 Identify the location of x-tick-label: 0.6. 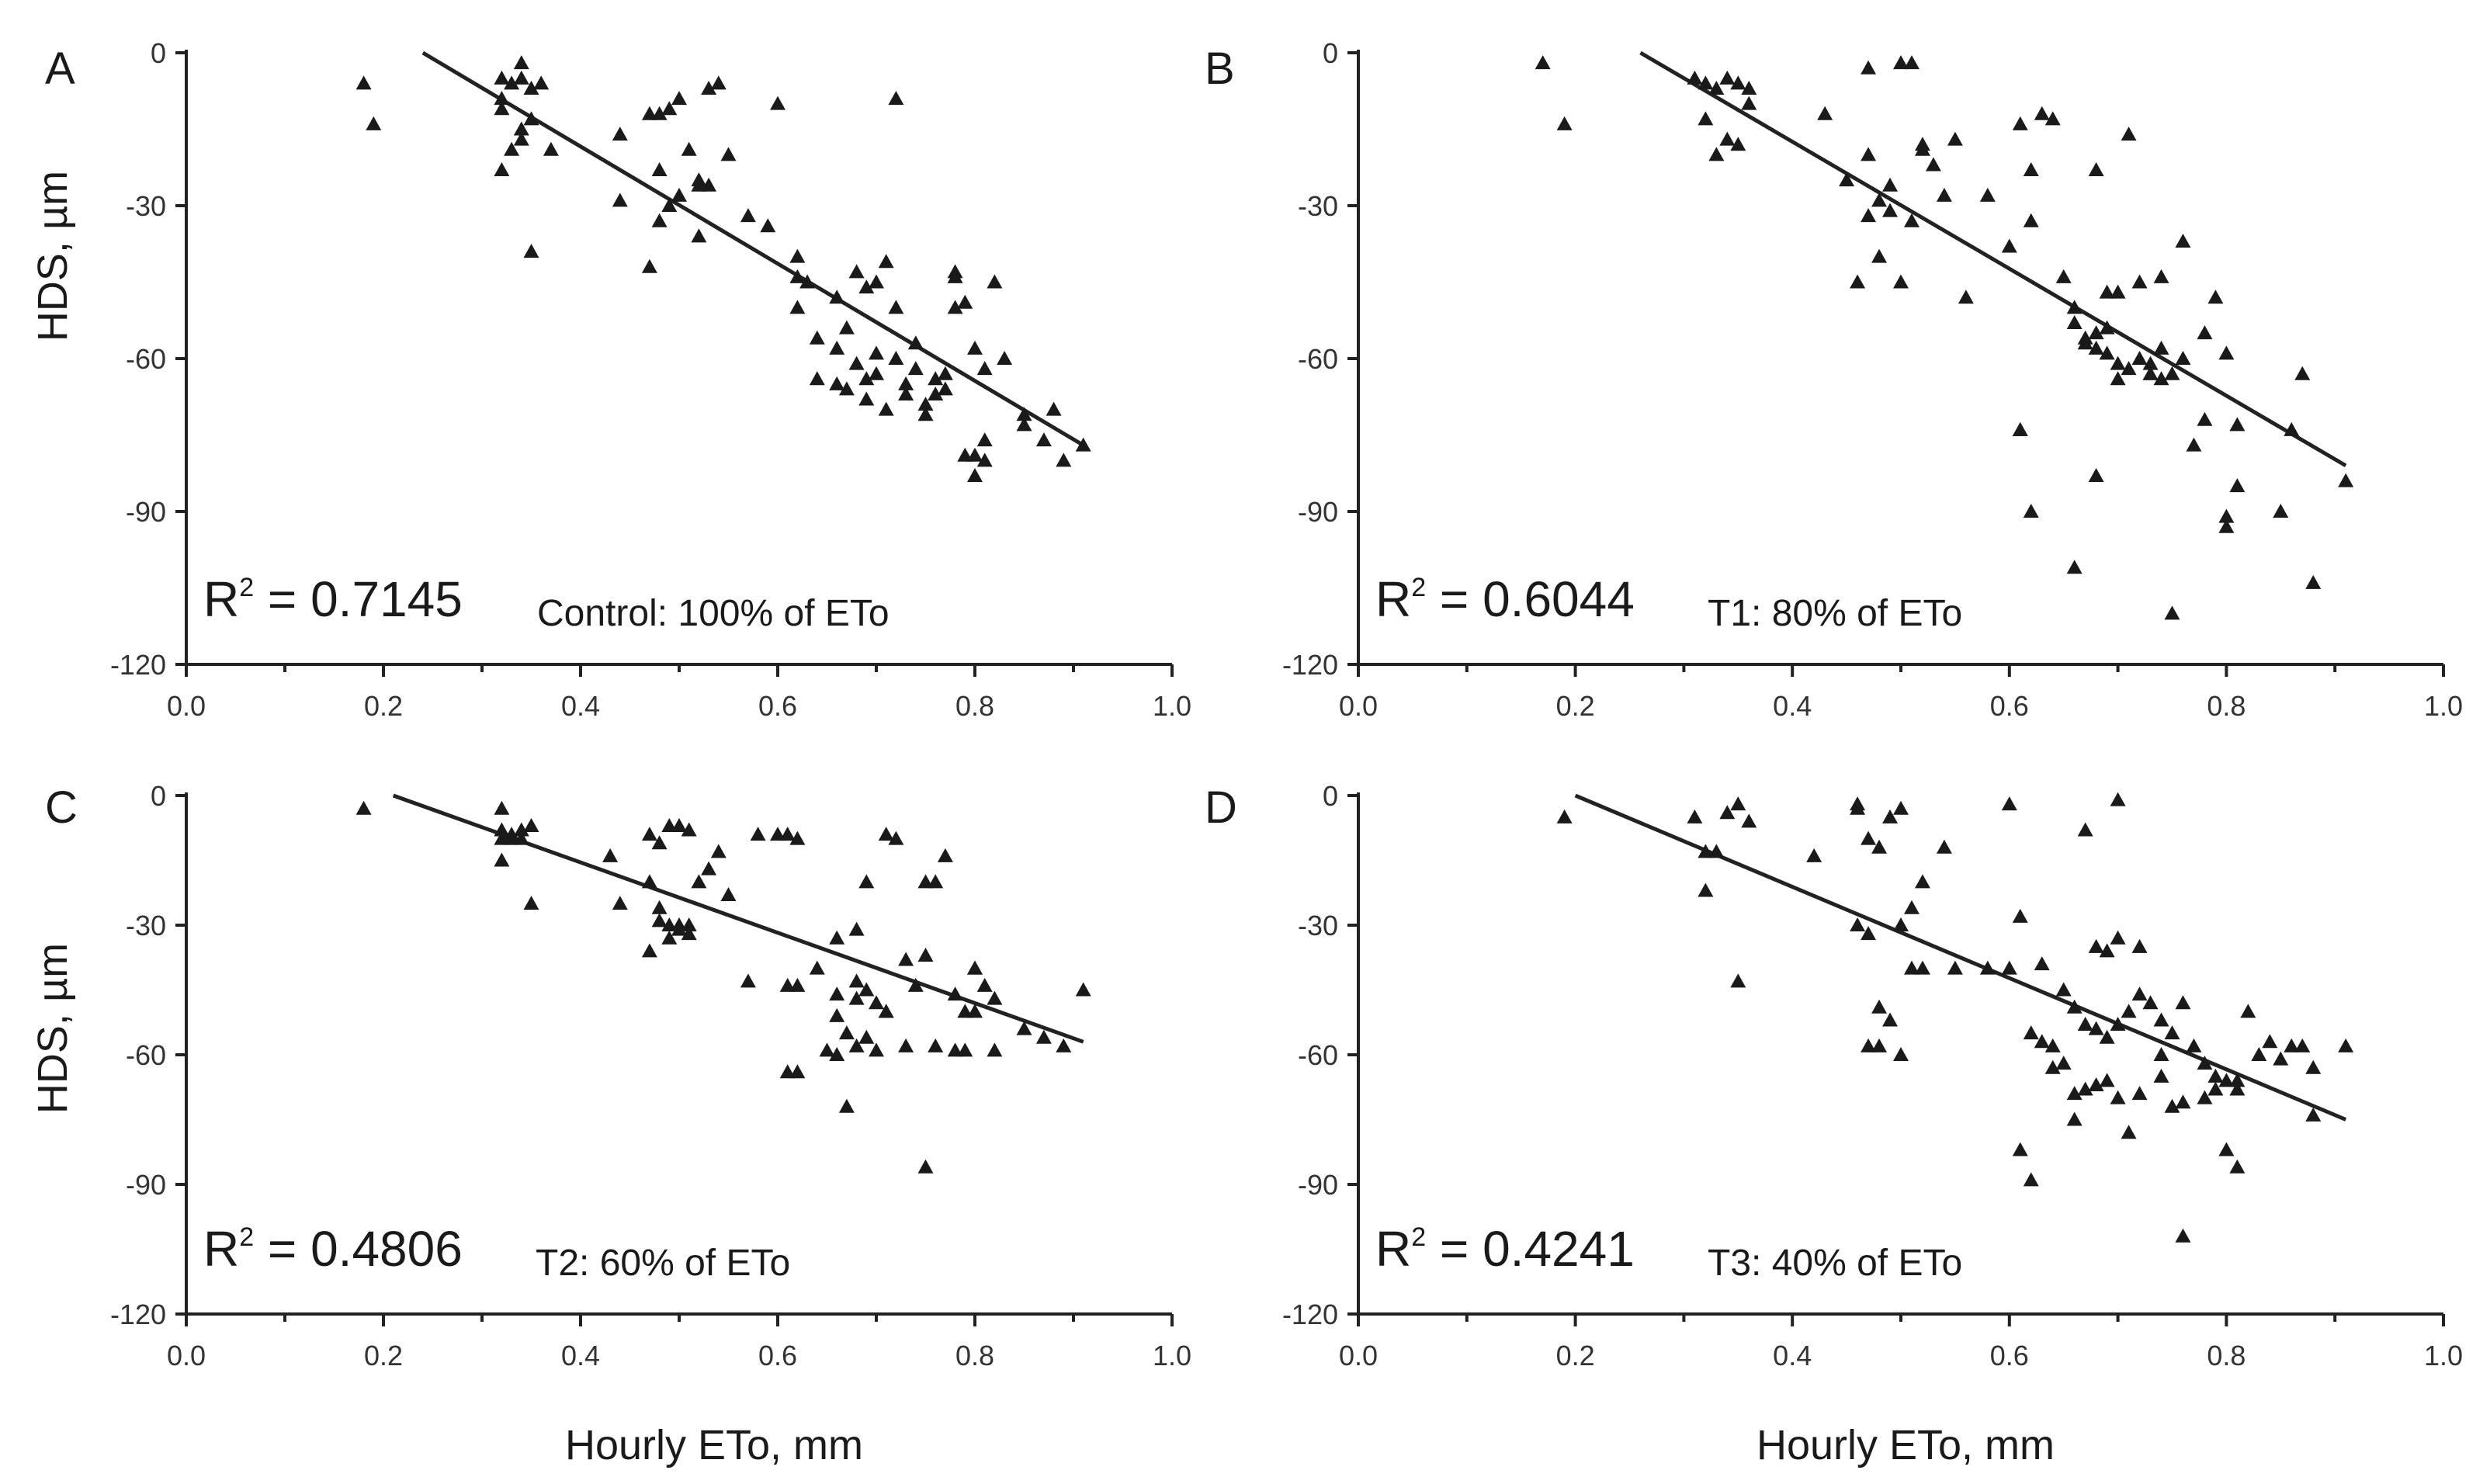
(2009, 1355).